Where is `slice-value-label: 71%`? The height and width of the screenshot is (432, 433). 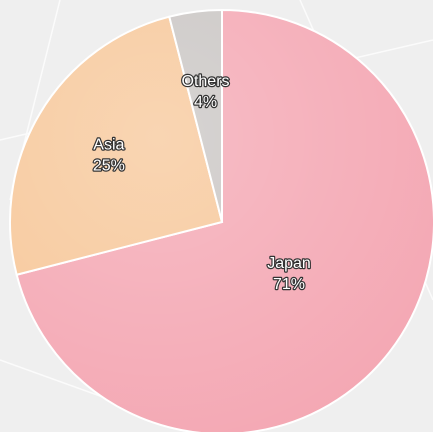 slice-value-label: 71% is located at coordinates (289, 284).